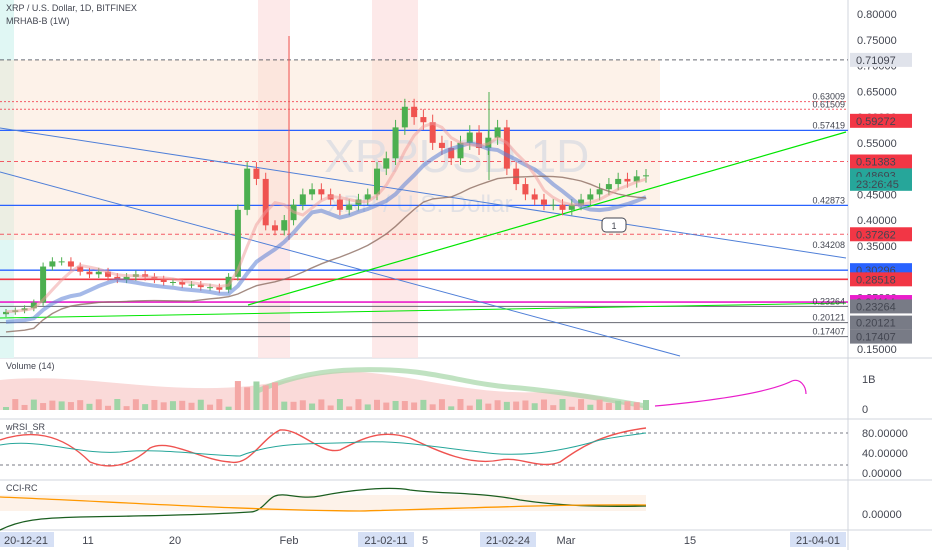 This screenshot has height=550, width=932. Describe the element at coordinates (22, 488) in the screenshot. I see `cci-pane-title: CCI-RC` at that location.